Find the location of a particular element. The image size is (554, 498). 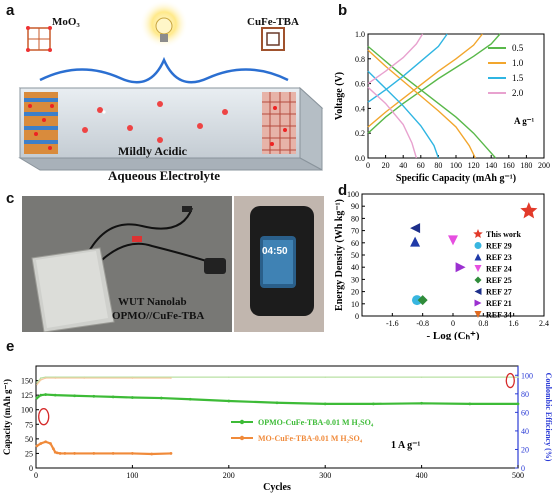

x-tick-label: 180 is located at coordinates (526, 165).